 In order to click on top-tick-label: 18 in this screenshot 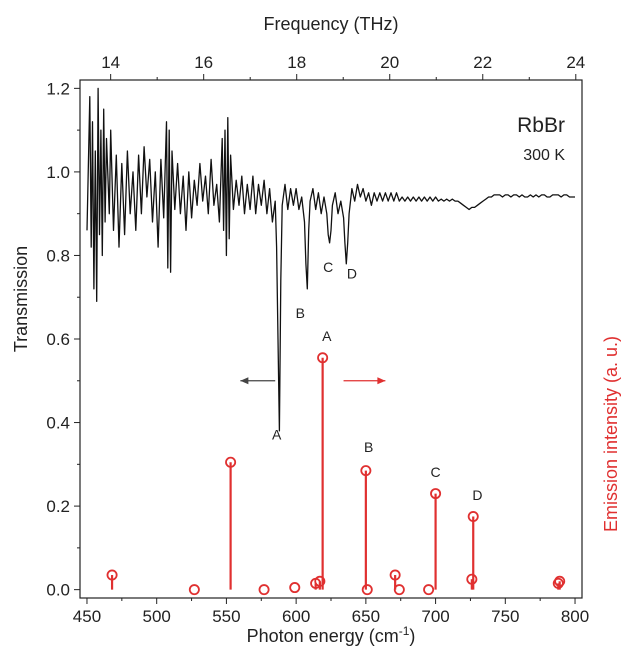, I will do `click(296, 62)`.